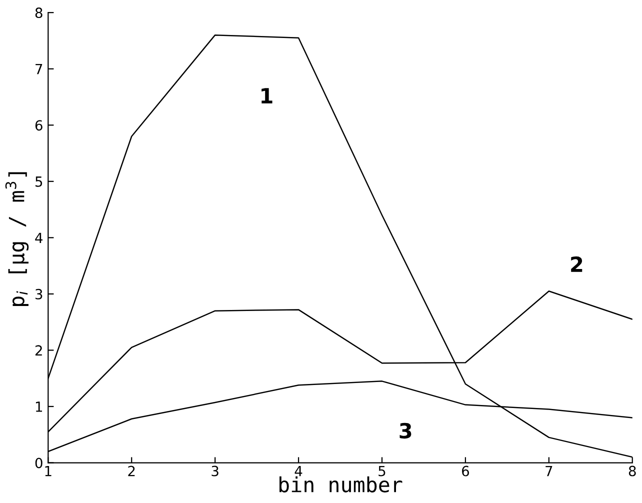 This screenshot has width=642, height=503. I want to click on y-tick-label: 6, so click(38, 125).